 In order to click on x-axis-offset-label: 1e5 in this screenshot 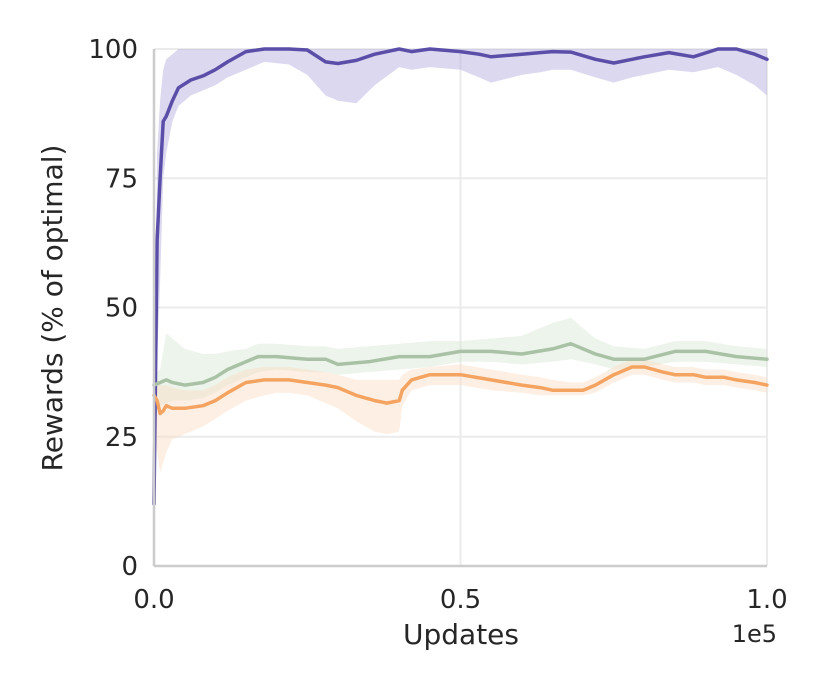, I will do `click(754, 634)`.